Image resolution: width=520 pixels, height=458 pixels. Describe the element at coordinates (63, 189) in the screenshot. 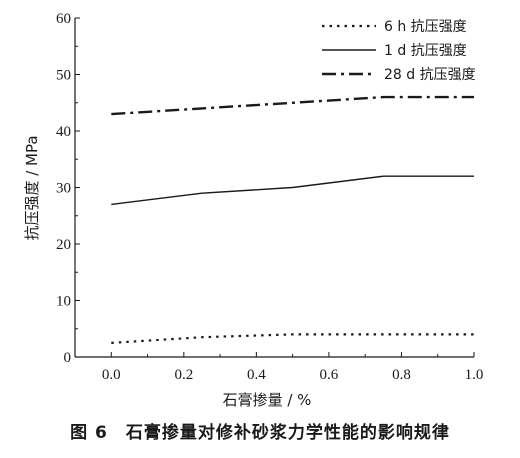

I see `y-tick-label: 30` at that location.